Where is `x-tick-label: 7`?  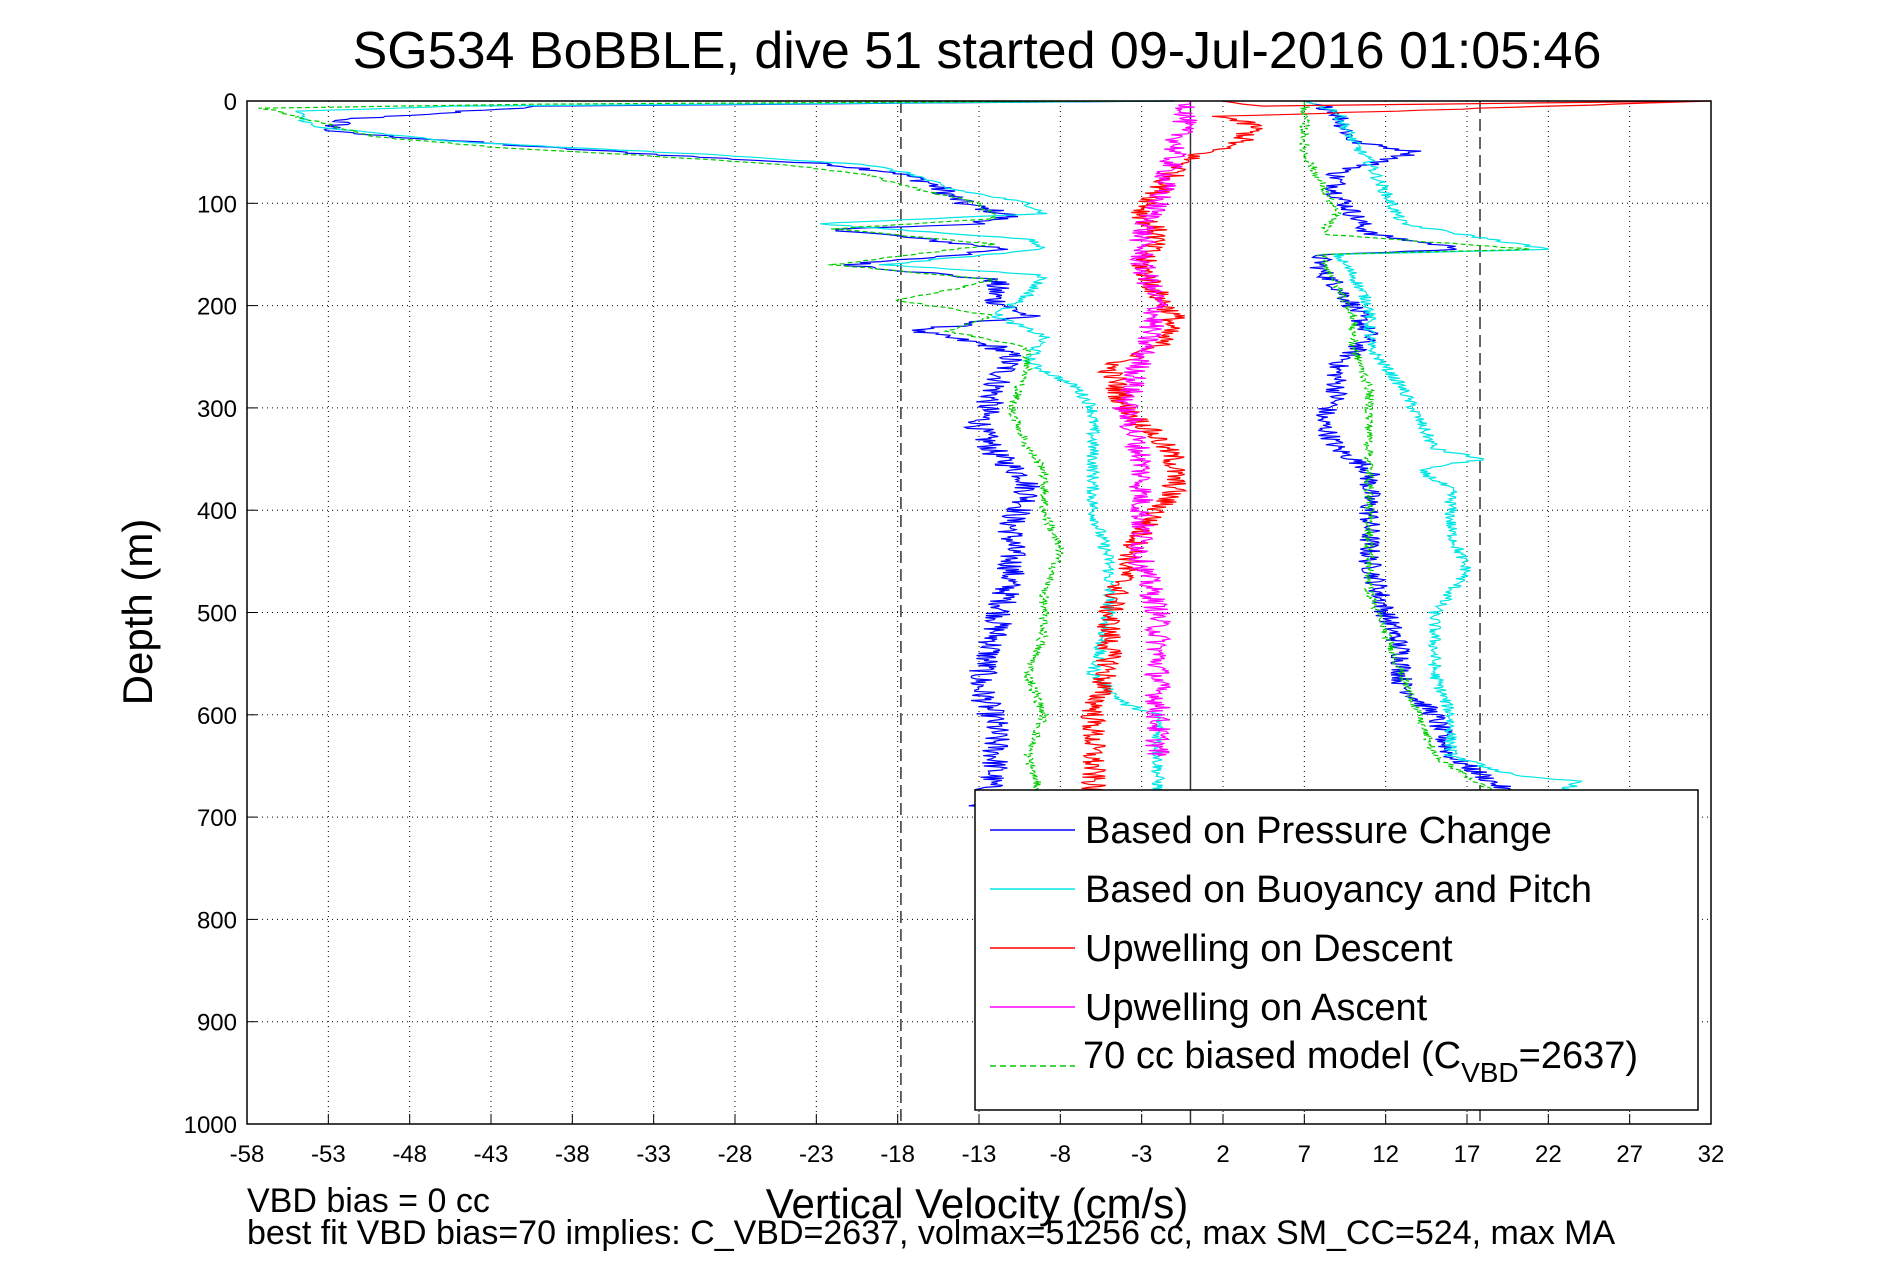 x-tick-label: 7 is located at coordinates (1304, 1154).